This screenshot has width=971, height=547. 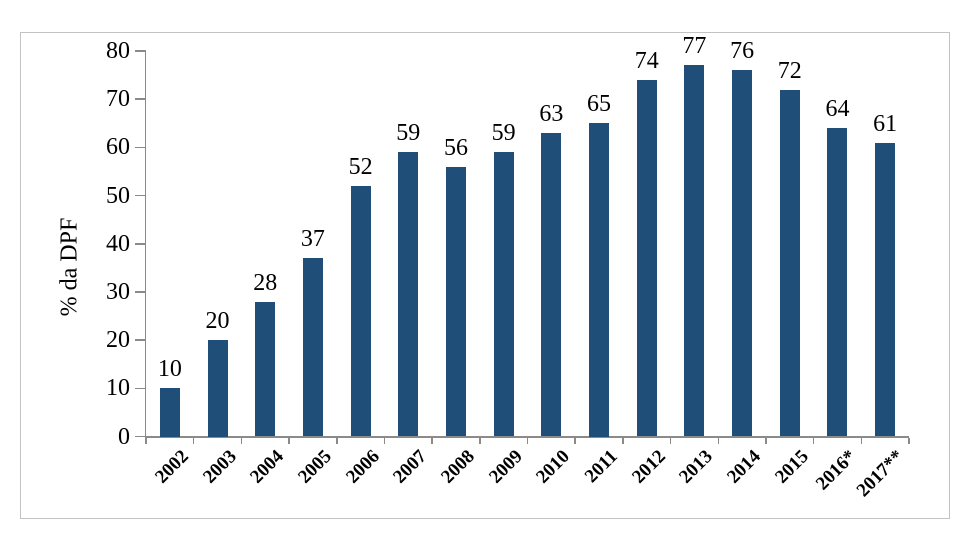 What do you see at coordinates (880, 474) in the screenshot?
I see `x-tick-label-2017**: 2017**` at bounding box center [880, 474].